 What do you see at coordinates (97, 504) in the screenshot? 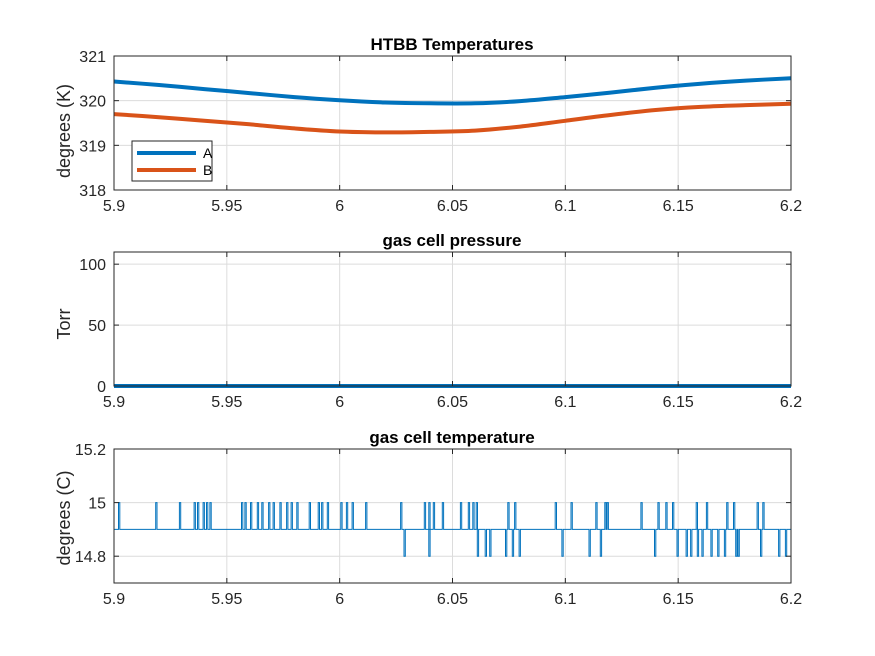
I see `y-tick-label: 15` at bounding box center [97, 504].